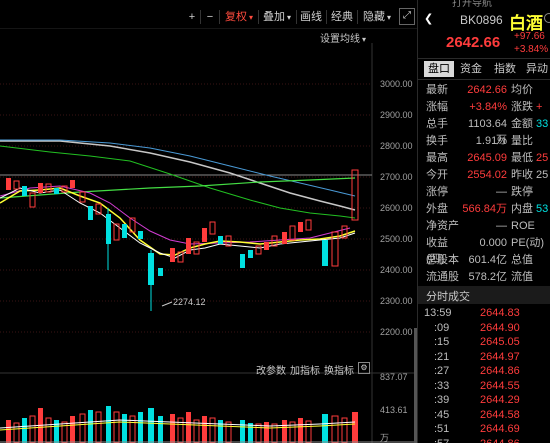 This screenshot has width=550, height=443. Describe the element at coordinates (178, 426) in the screenshot. I see `volume-ma-yellow` at that location.